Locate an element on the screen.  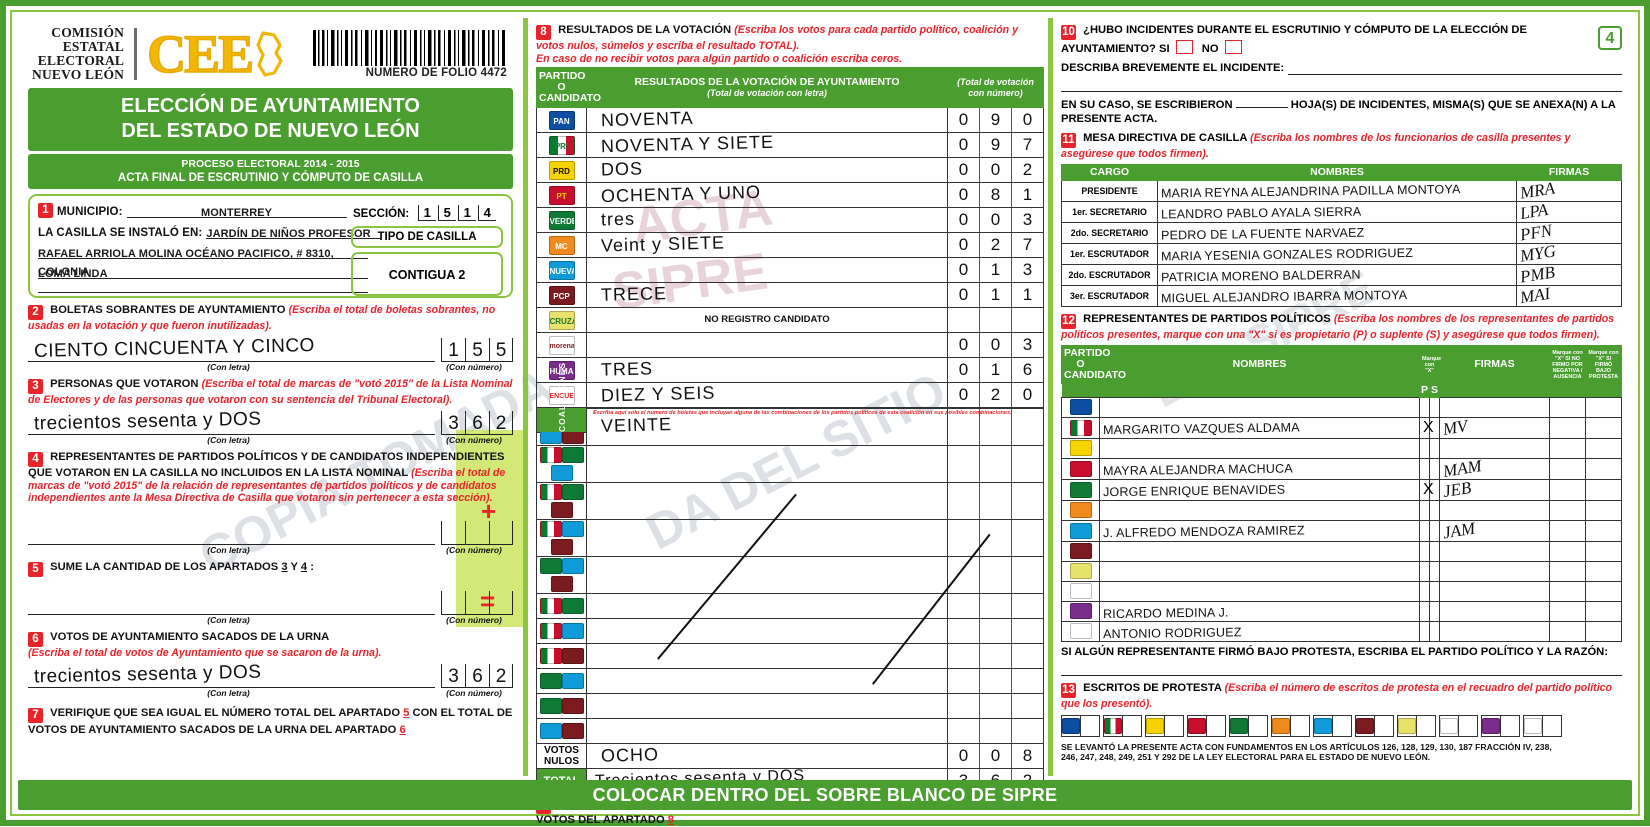
protest-cell-pri is located at coordinates (1122, 726).